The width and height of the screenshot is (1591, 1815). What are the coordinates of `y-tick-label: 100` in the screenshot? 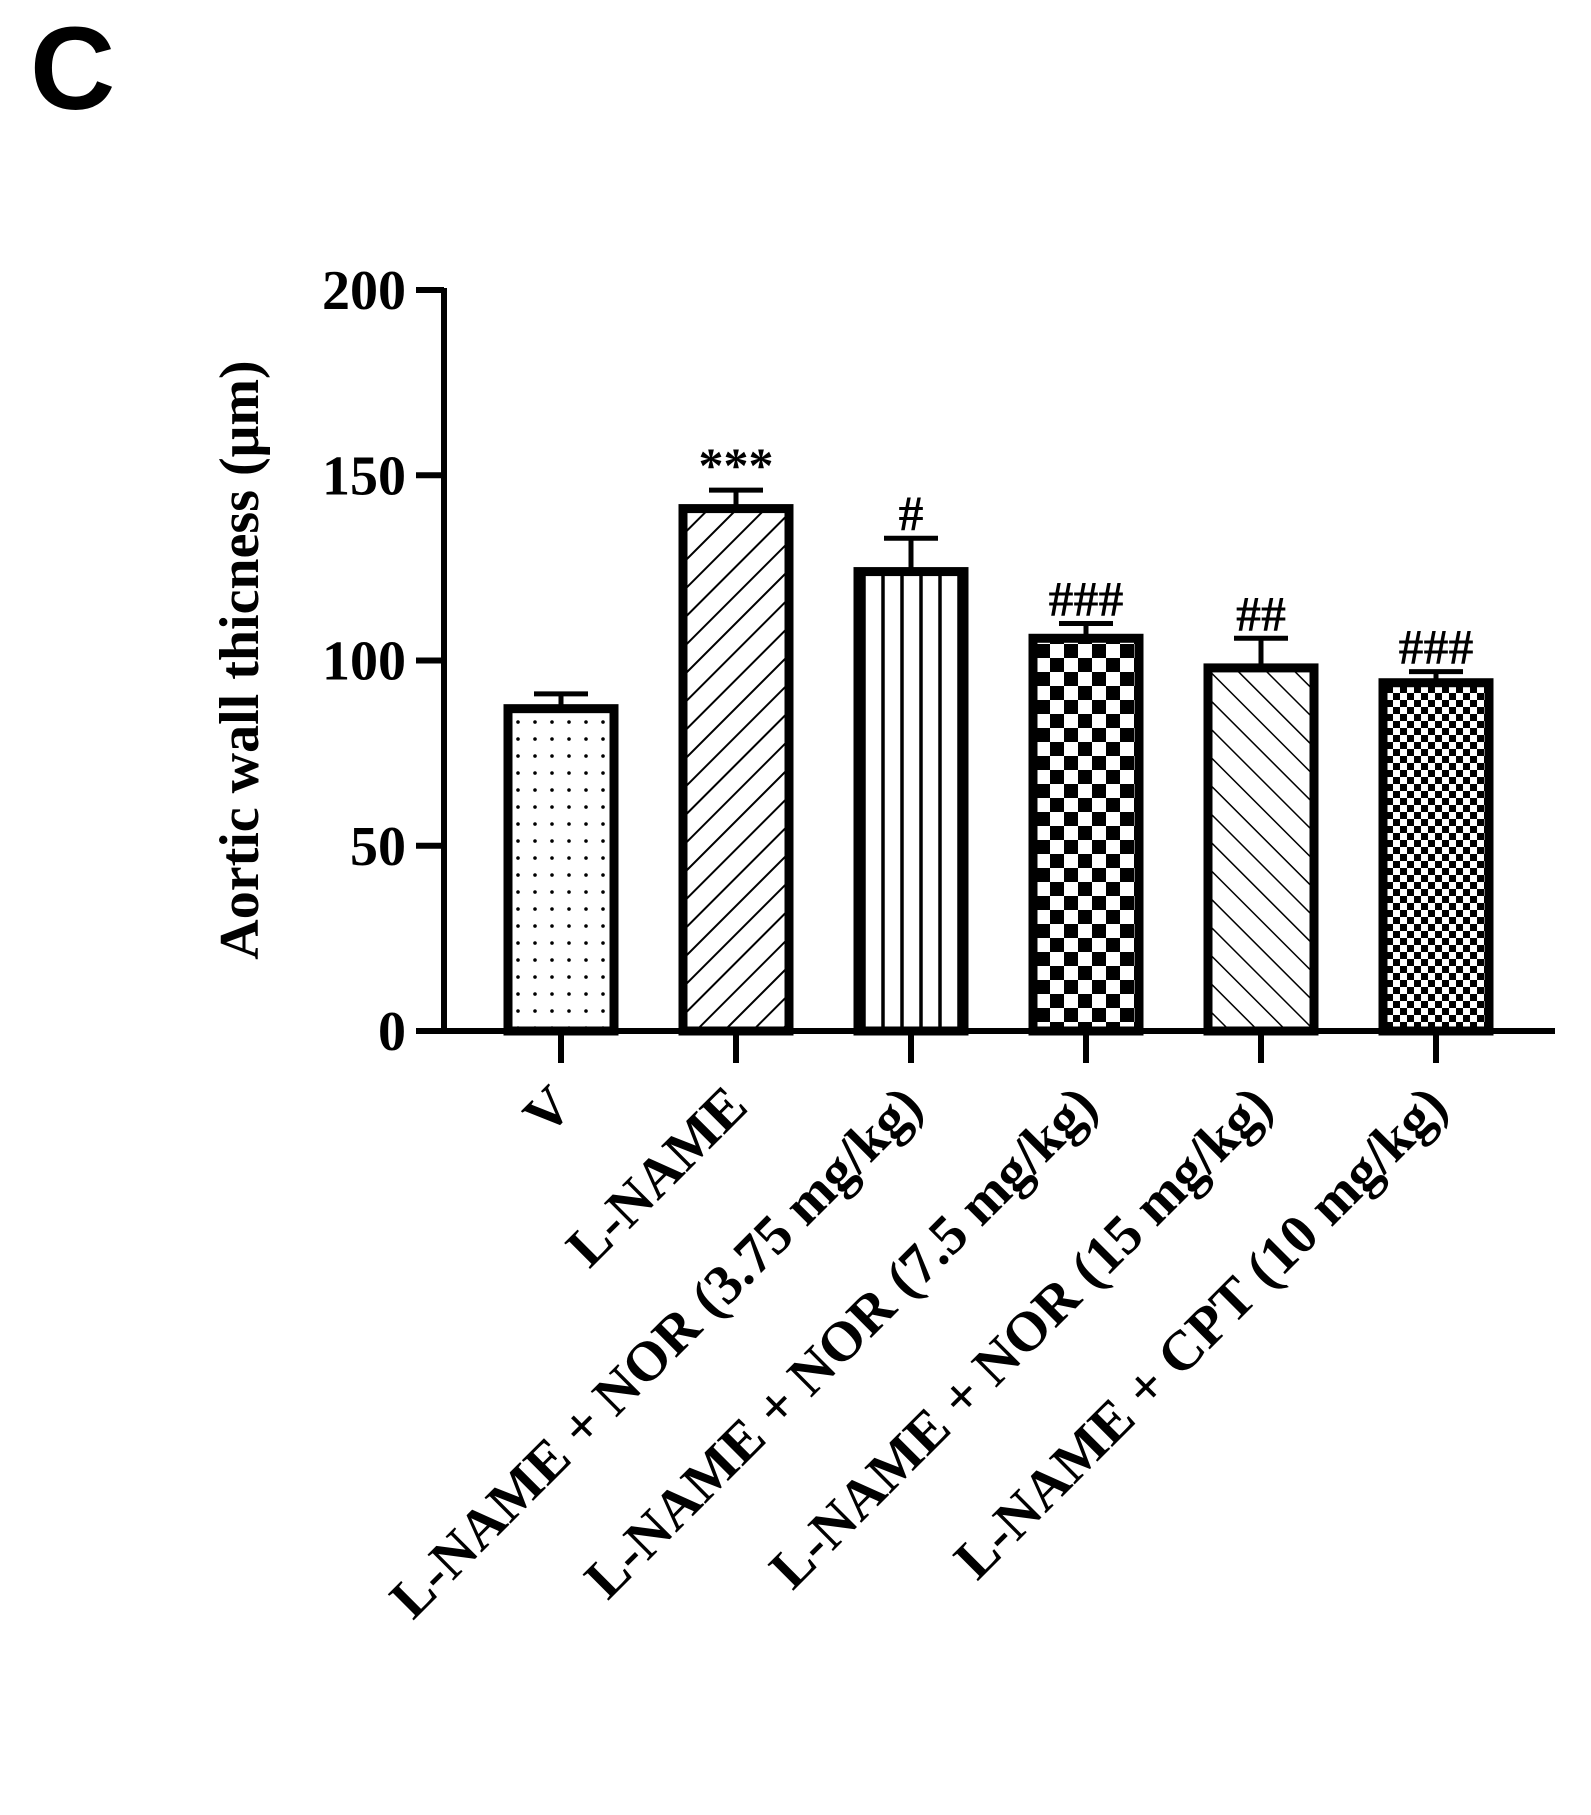 It's located at (364, 662).